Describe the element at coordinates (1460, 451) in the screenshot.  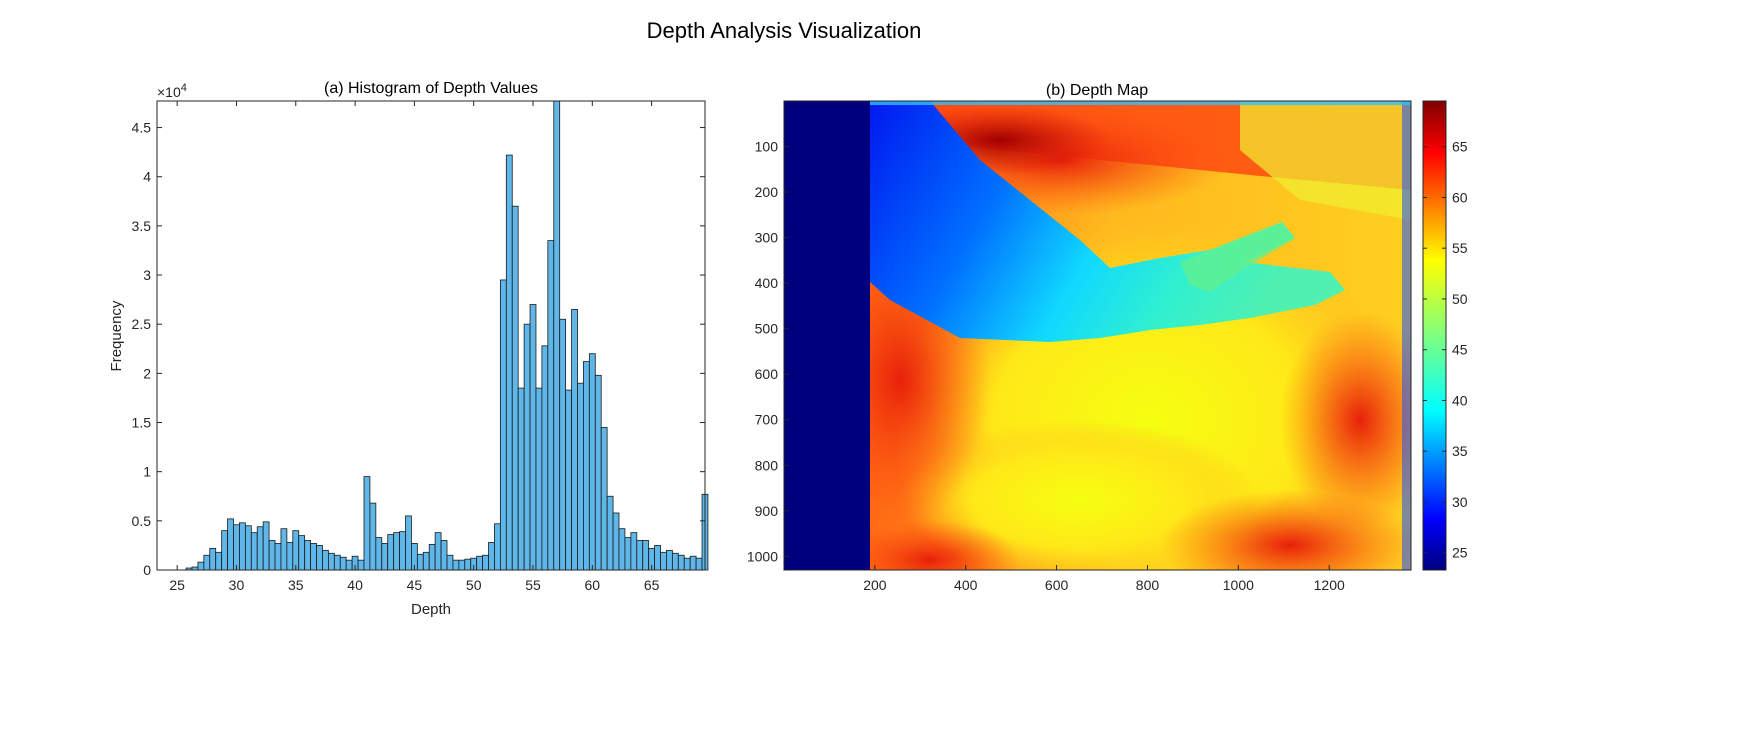
I see `colorbar-tick-label: 35` at that location.